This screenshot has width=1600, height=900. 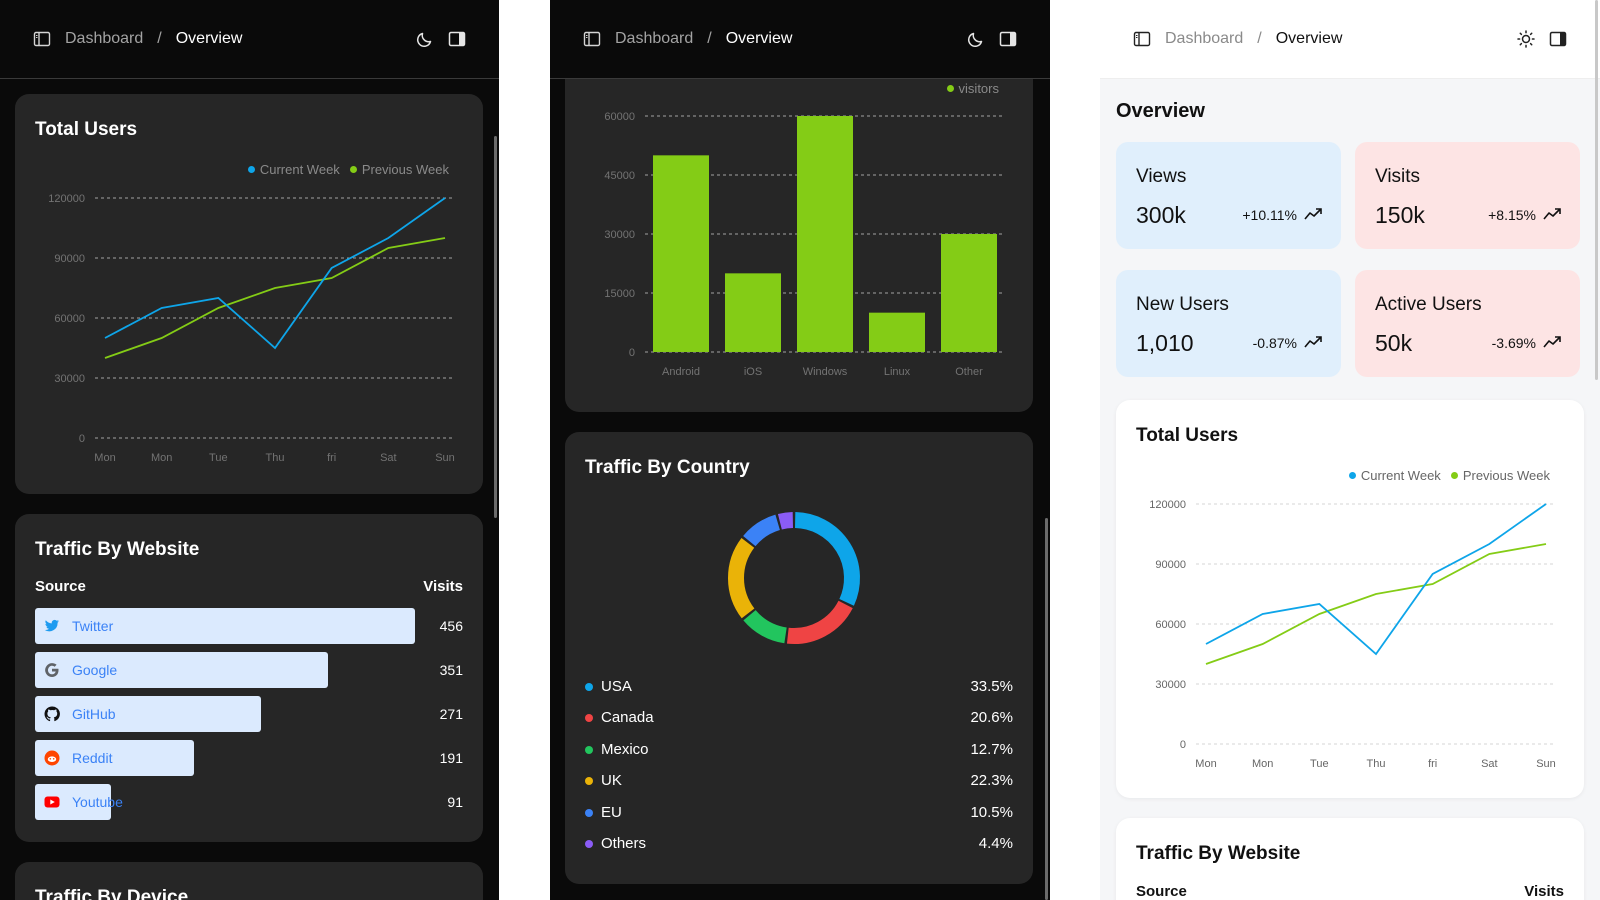 What do you see at coordinates (1546, 764) in the screenshot?
I see `x-tick-label: Sun` at bounding box center [1546, 764].